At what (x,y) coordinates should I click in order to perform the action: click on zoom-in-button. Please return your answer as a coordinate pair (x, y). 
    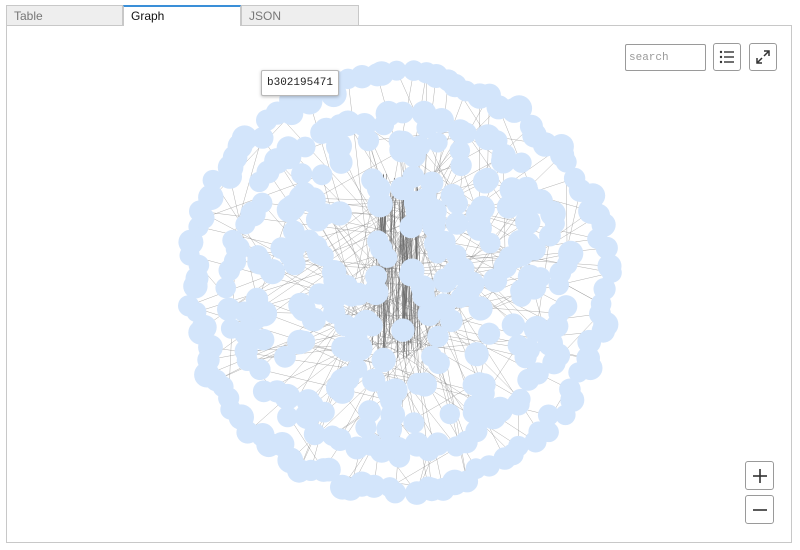
    Looking at the image, I should click on (759, 475).